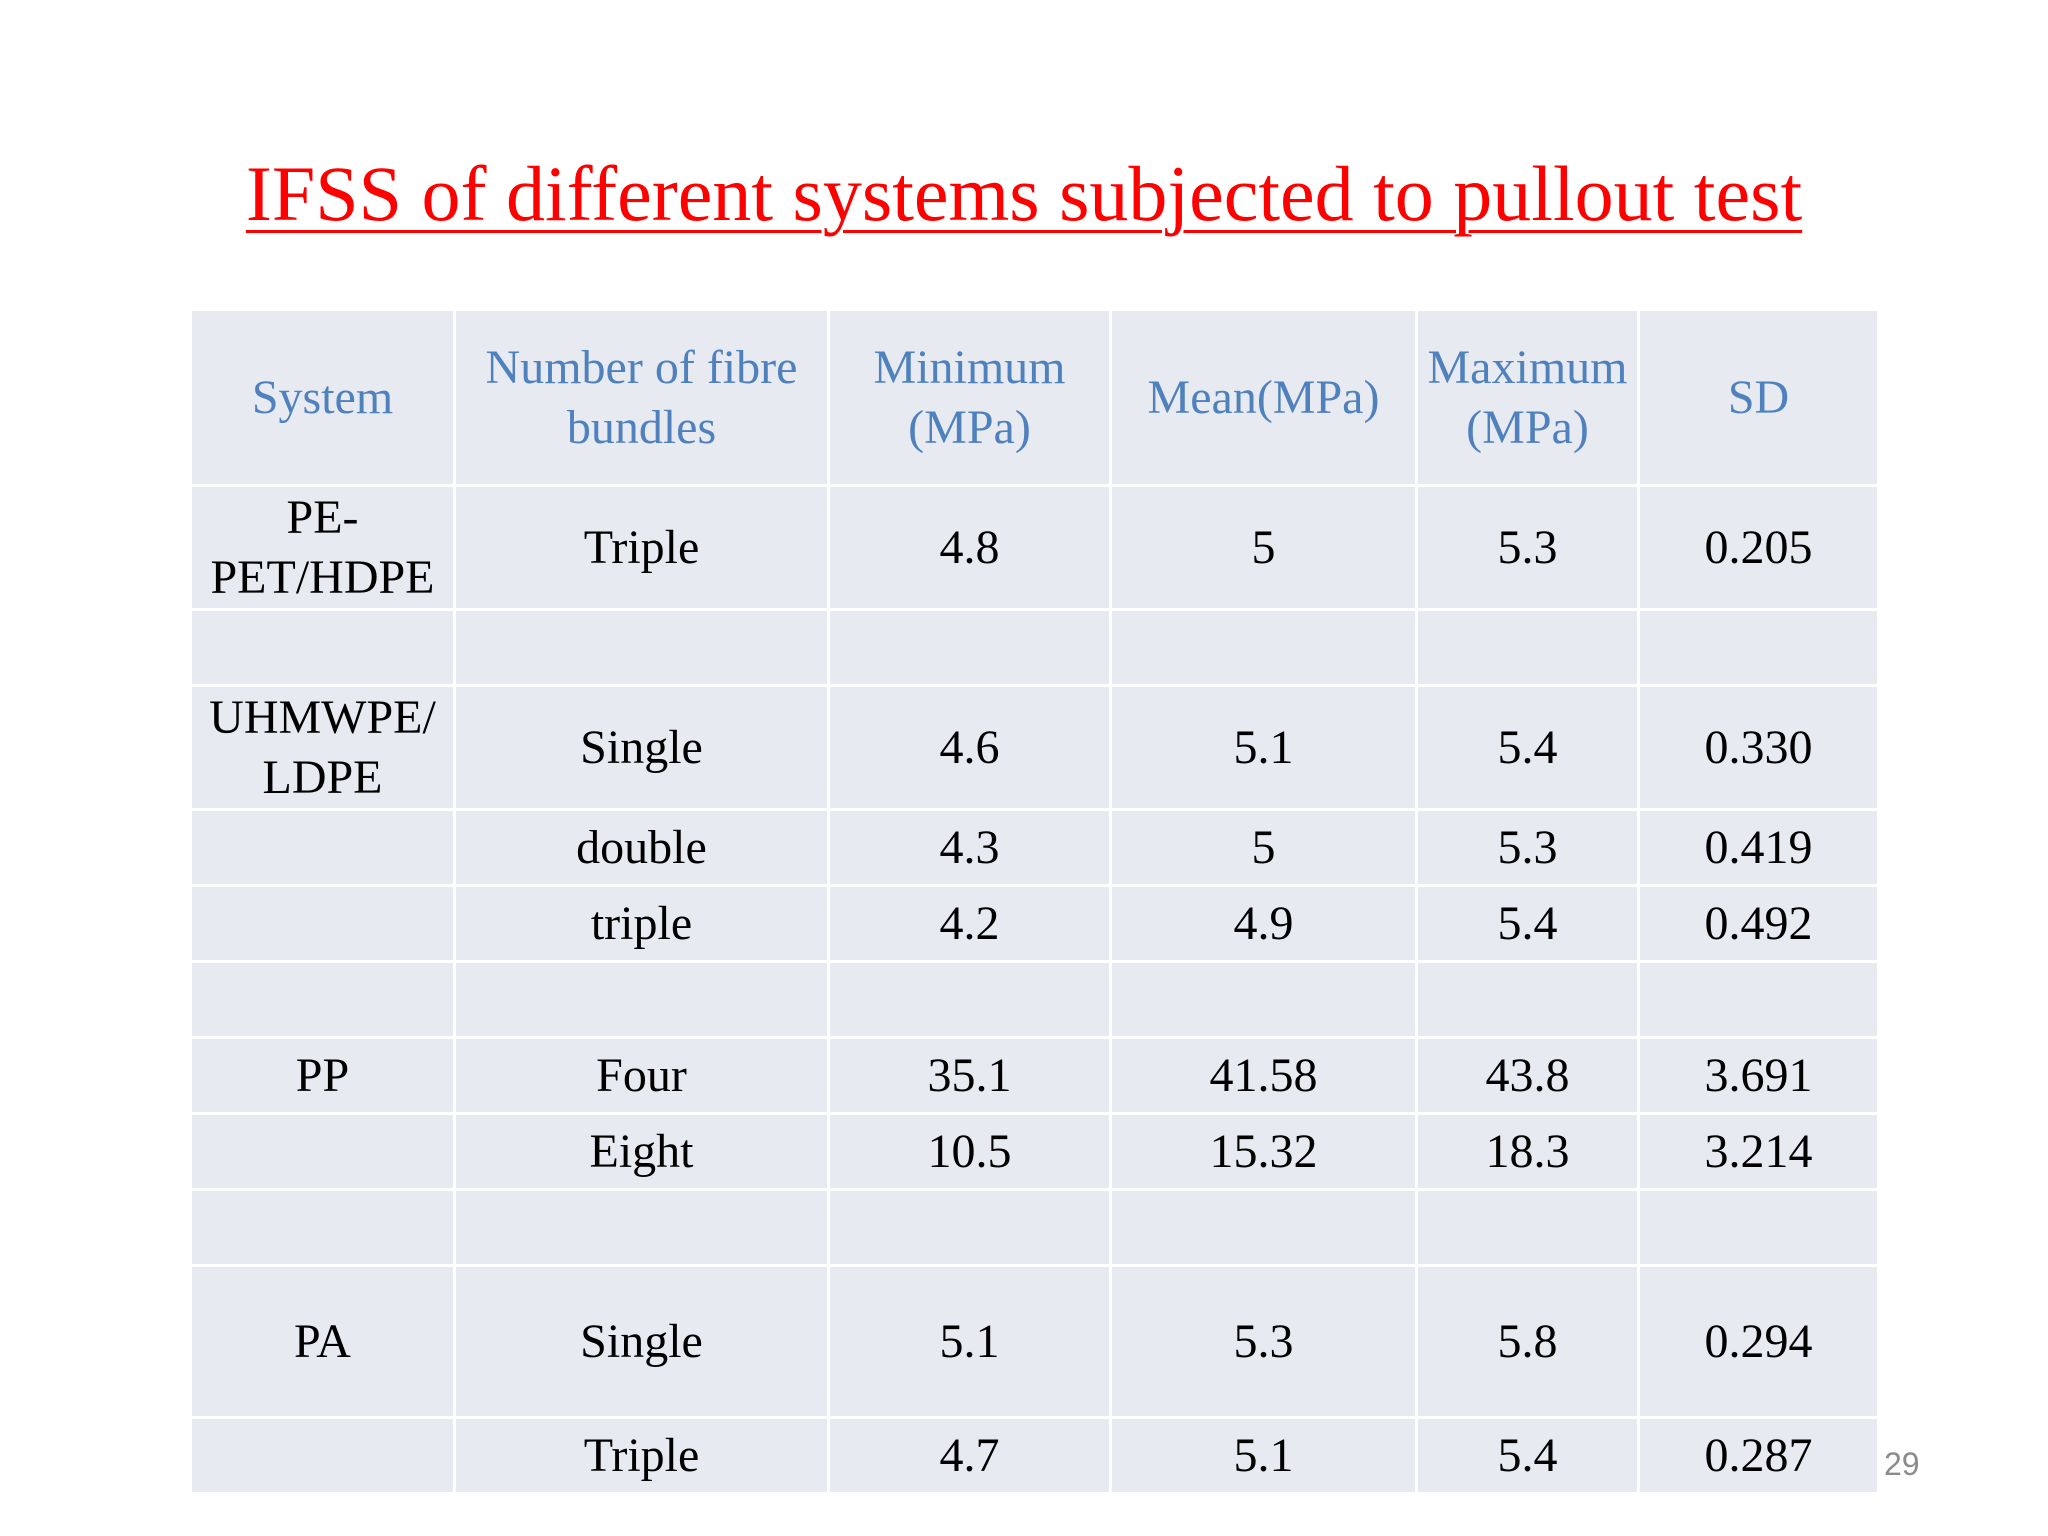 The height and width of the screenshot is (1536, 2048). I want to click on cell-bundles: Four, so click(641, 1075).